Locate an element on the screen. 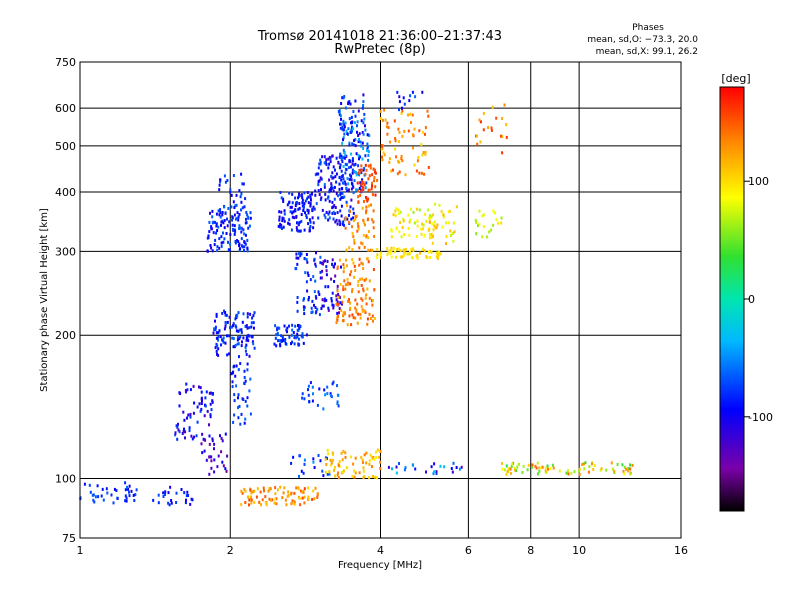  x-axis-ticks: 1 2 4 6 8 10 16 is located at coordinates (383, 550).